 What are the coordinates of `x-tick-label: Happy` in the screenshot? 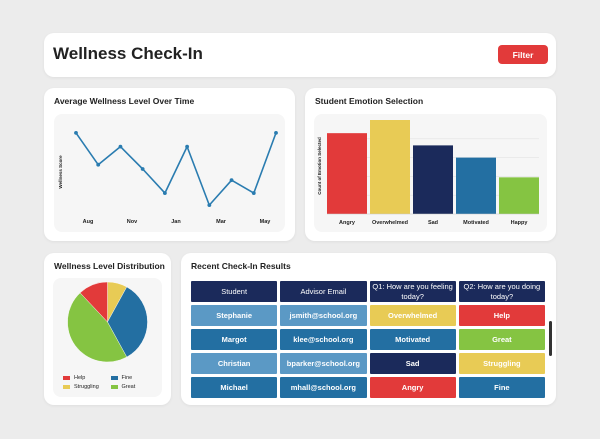 It's located at (520, 223).